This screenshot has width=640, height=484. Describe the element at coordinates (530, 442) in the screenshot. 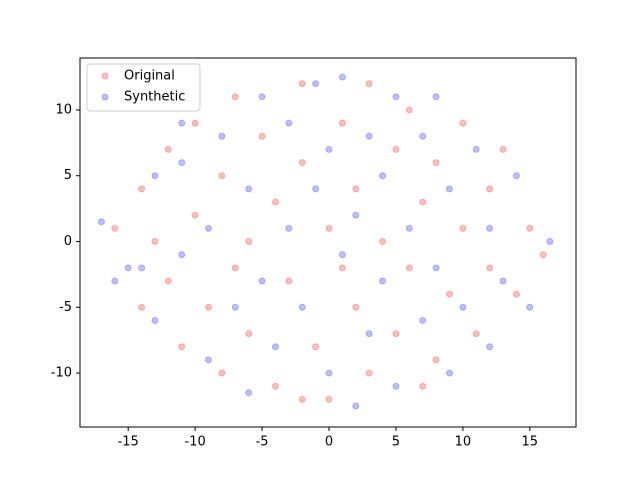

I see `x-tick-label: 15` at that location.